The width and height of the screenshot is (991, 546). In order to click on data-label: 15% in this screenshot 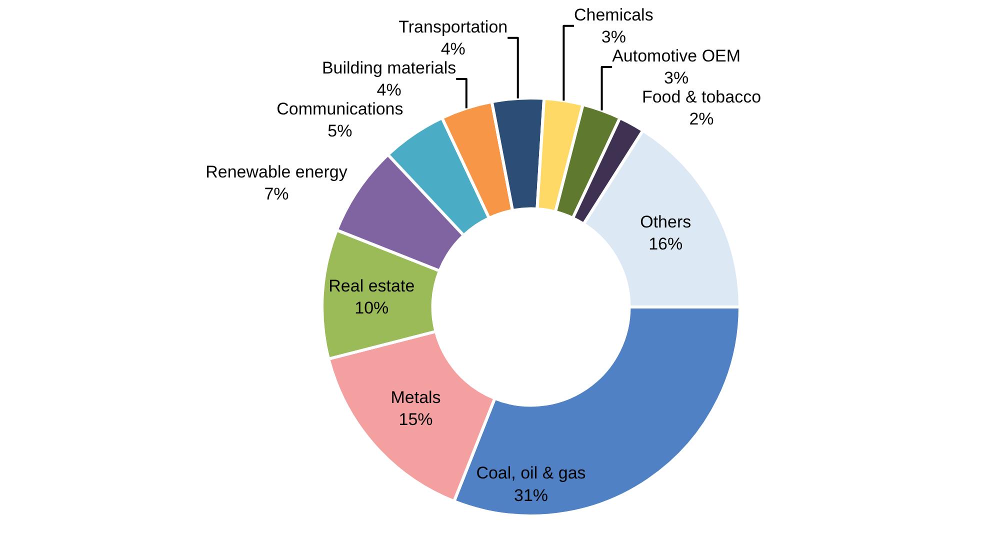, I will do `click(415, 420)`.